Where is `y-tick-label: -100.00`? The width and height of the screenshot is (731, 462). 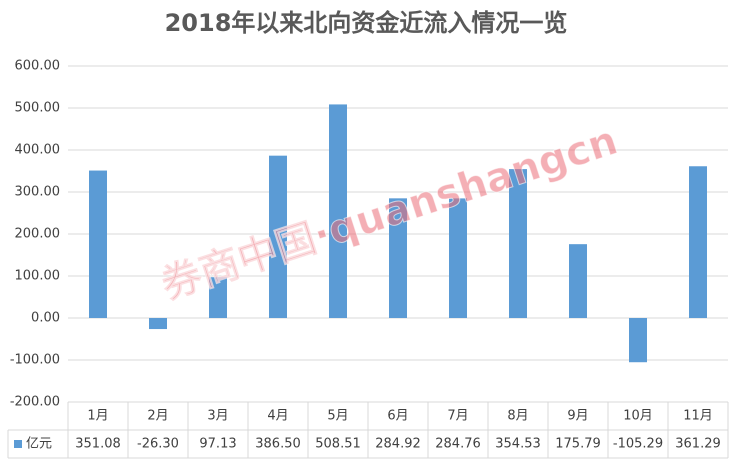
y-tick-label: -100.00 is located at coordinates (35, 360).